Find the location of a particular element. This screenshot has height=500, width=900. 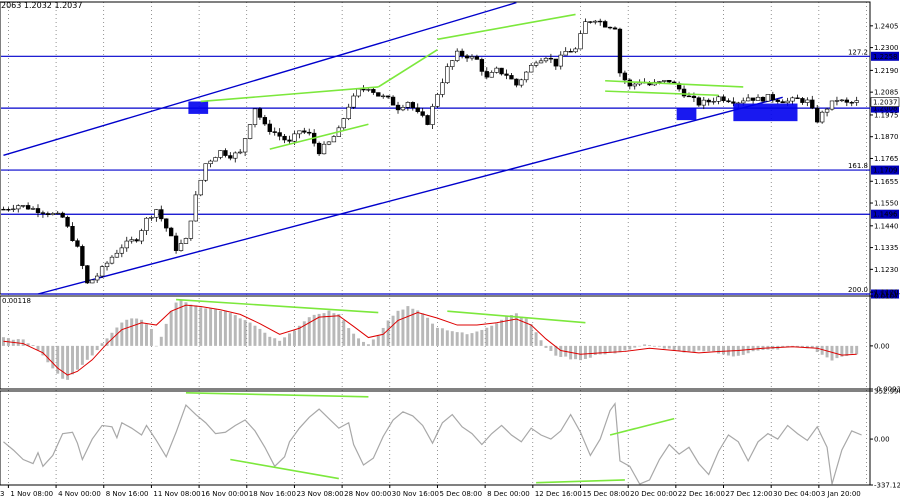

price-tag: 1.1496 is located at coordinates (885, 214).